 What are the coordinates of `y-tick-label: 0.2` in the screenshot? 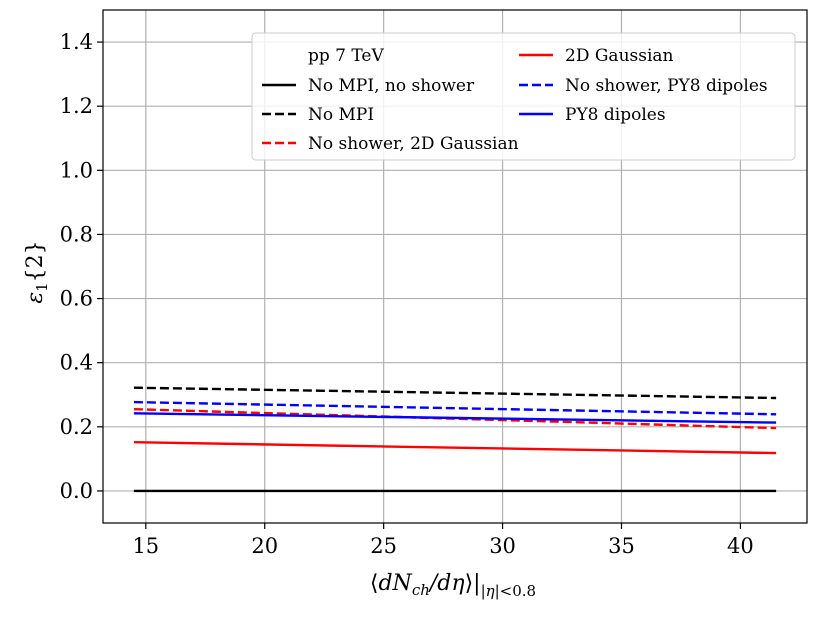 It's located at (76, 427).